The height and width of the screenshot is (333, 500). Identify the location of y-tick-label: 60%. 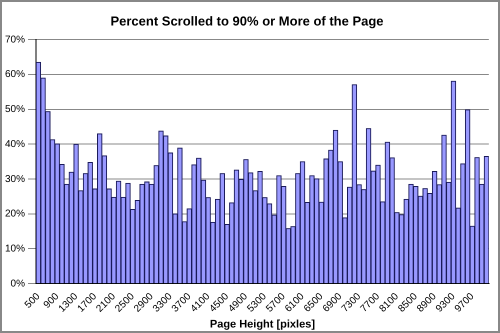
(15, 74).